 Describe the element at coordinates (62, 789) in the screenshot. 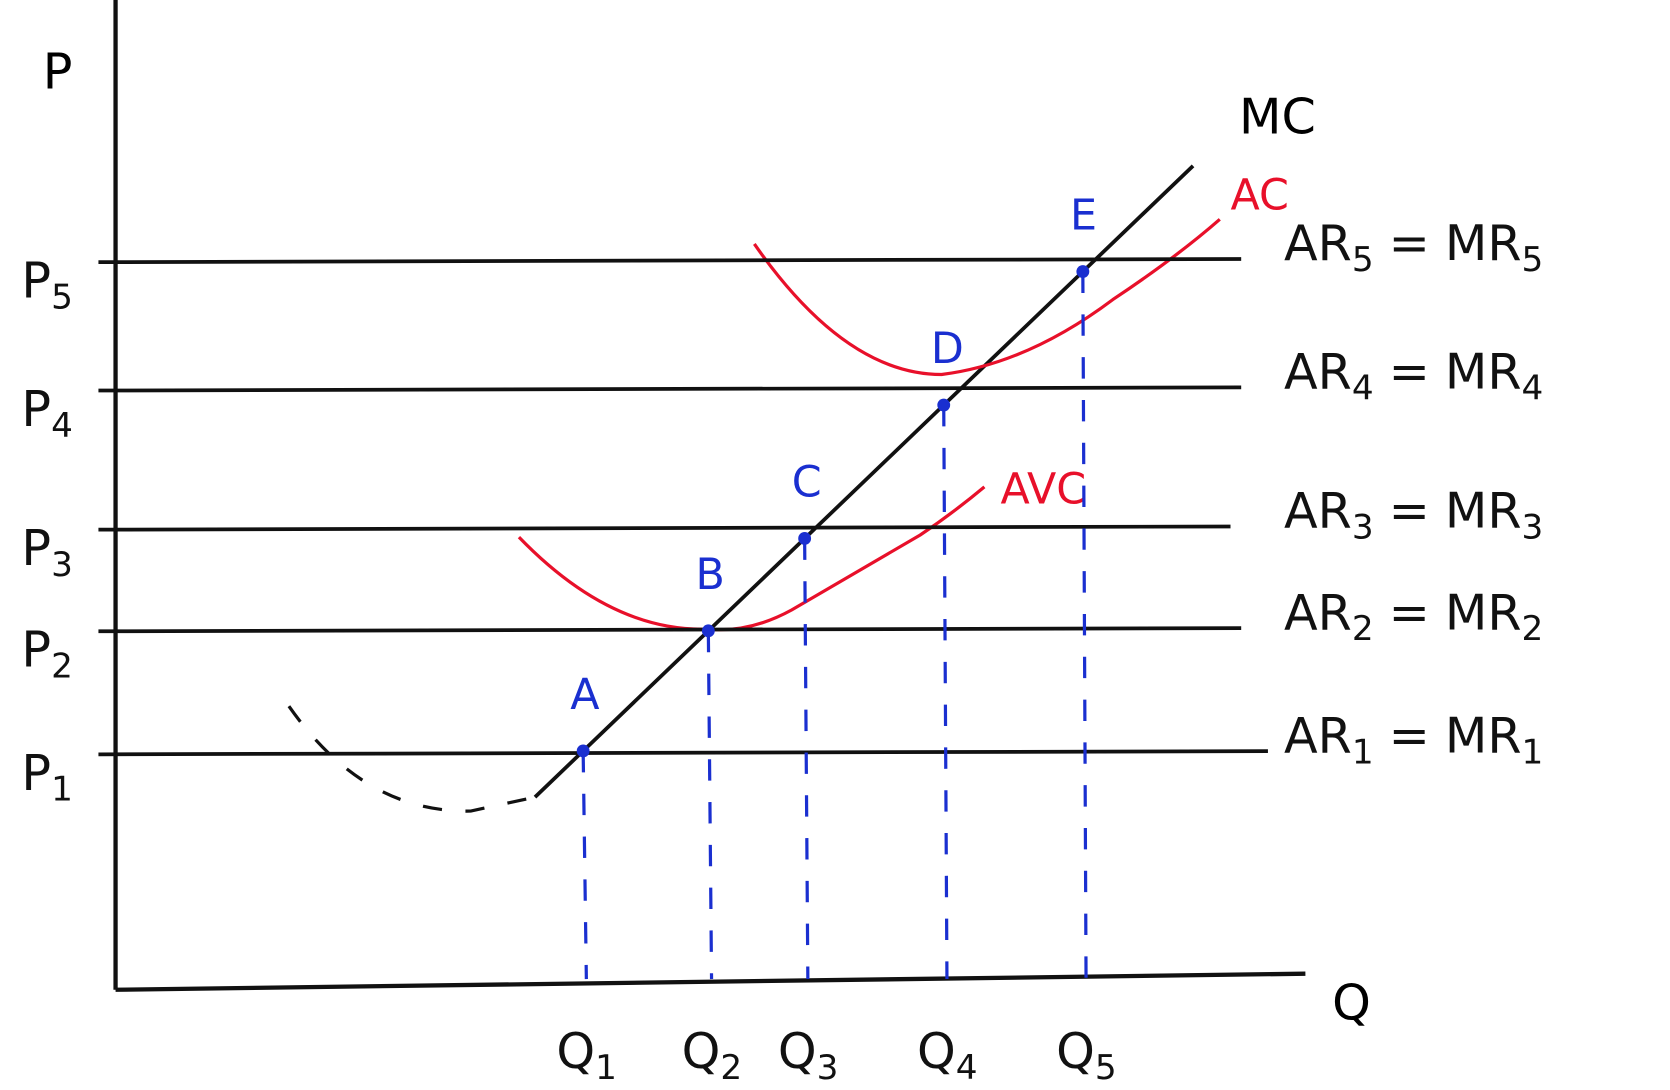

I see `price-label-sub: 1` at that location.